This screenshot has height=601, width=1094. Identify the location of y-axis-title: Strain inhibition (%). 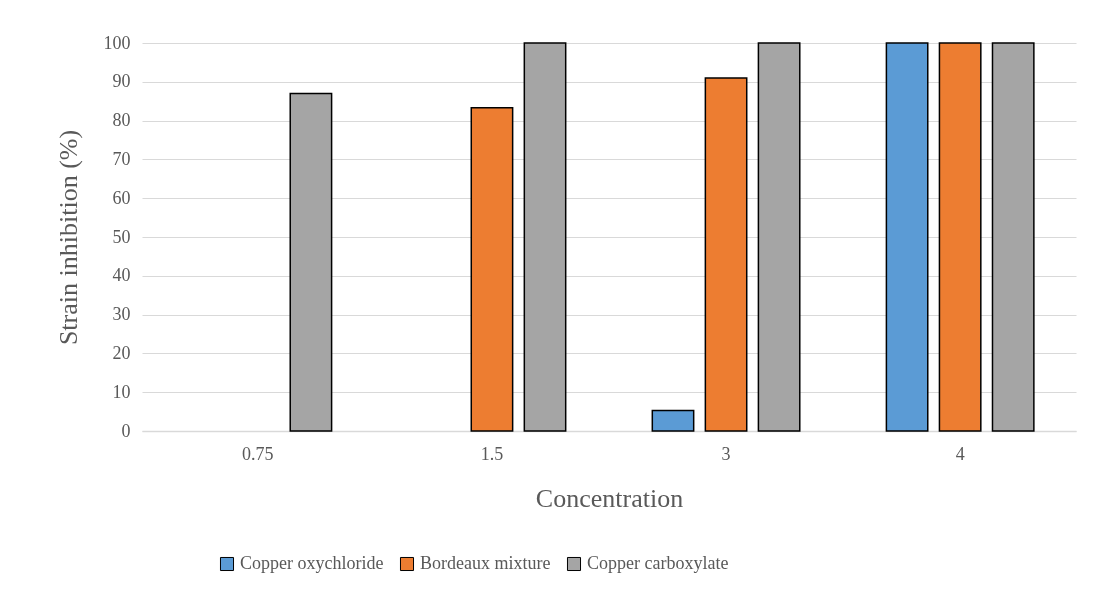
(68, 237).